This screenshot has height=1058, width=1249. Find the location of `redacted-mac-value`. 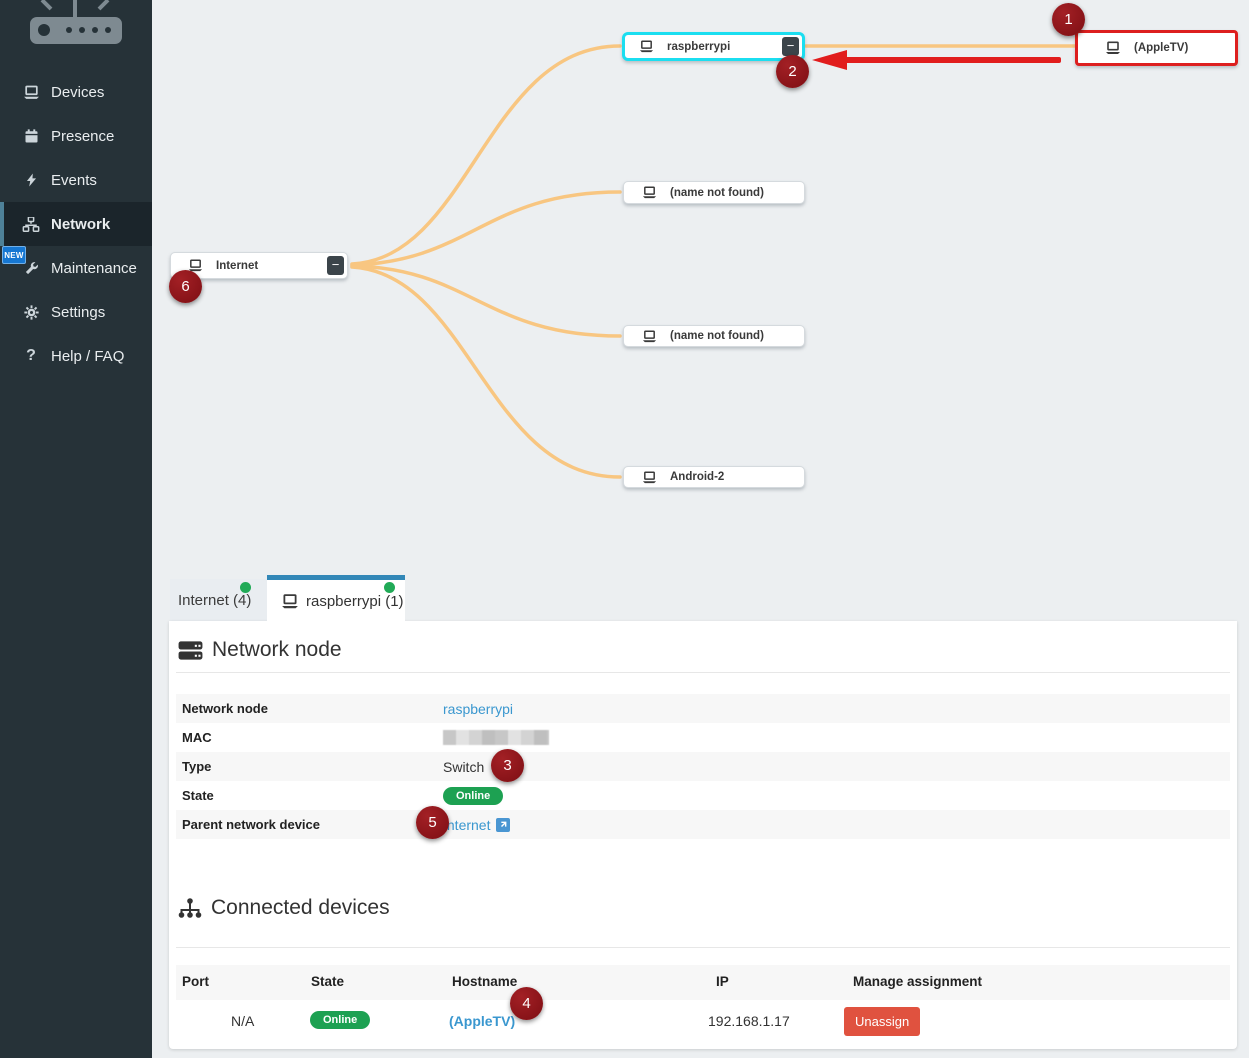

redacted-mac-value is located at coordinates (496, 737).